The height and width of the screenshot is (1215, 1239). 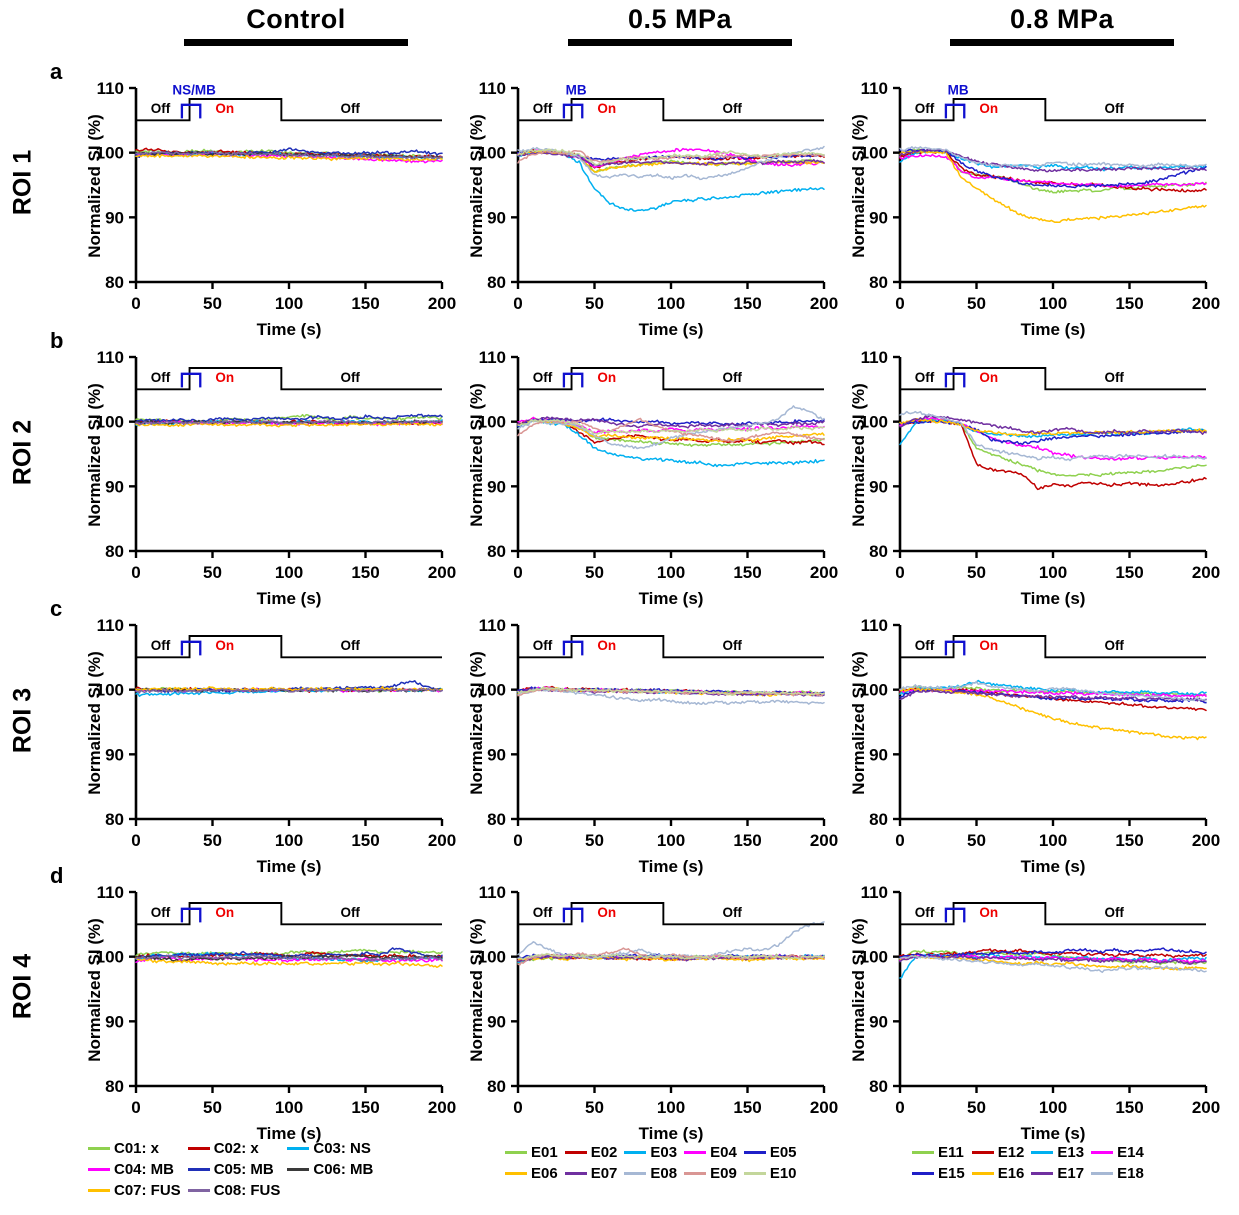 What do you see at coordinates (942, 1173) in the screenshot?
I see `legend-item: E15` at bounding box center [942, 1173].